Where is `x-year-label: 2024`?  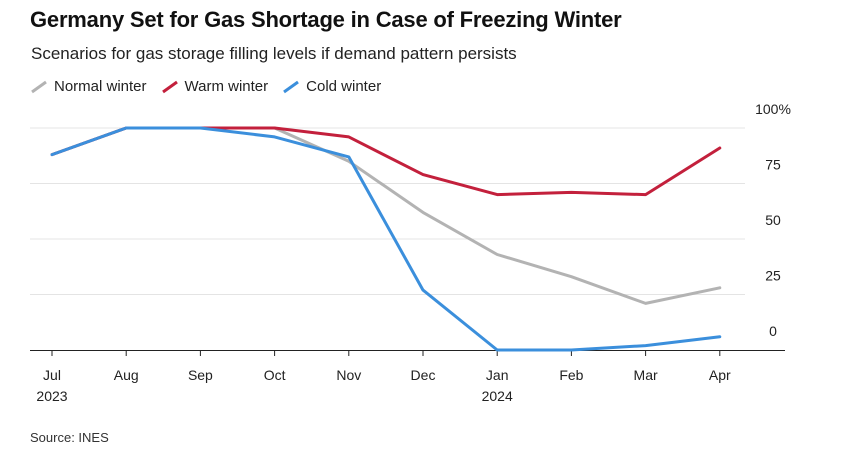 x-year-label: 2024 is located at coordinates (497, 396).